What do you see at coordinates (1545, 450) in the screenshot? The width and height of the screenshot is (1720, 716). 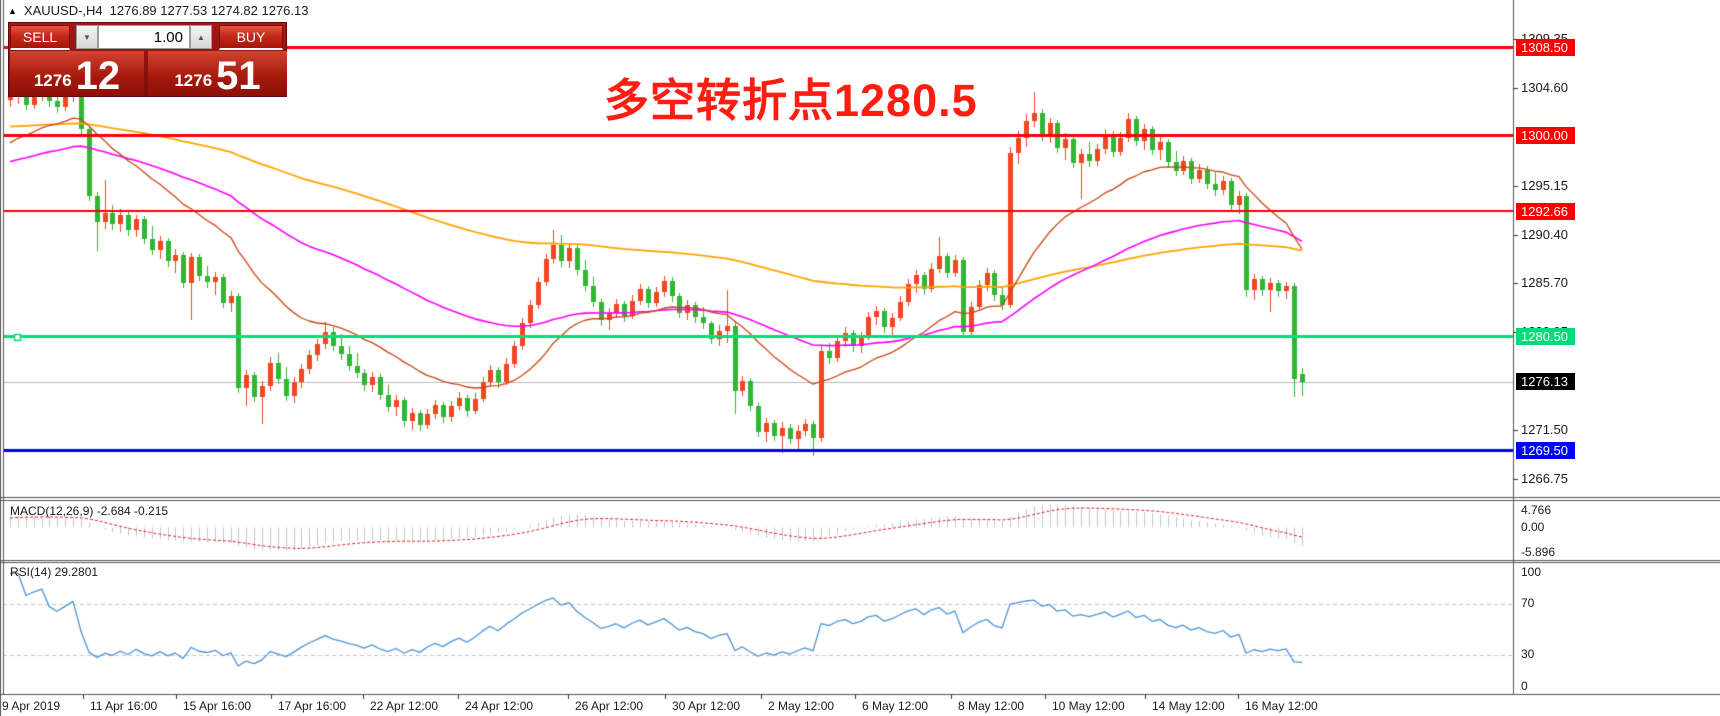 I see `price-level-badge: 1269.50` at bounding box center [1545, 450].